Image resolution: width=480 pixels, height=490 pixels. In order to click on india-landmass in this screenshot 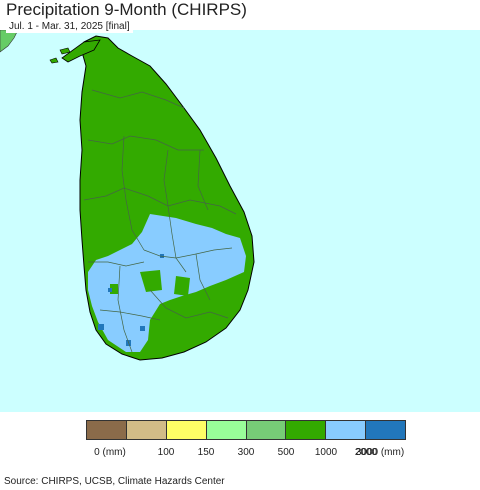, I will do `click(9, 41)`.